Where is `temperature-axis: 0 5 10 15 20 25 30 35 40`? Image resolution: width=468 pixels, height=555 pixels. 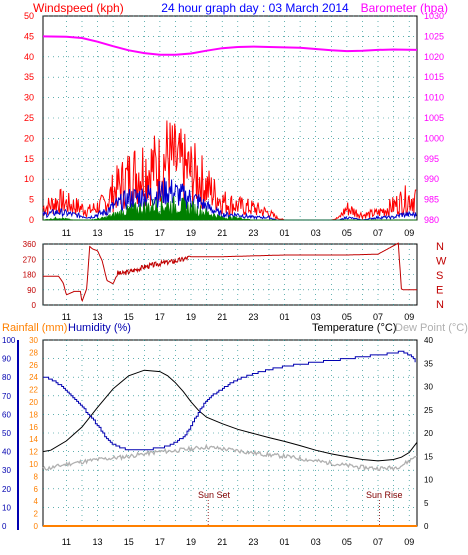 temperature-axis: 0 5 10 15 20 25 30 35 40 is located at coordinates (428, 433).